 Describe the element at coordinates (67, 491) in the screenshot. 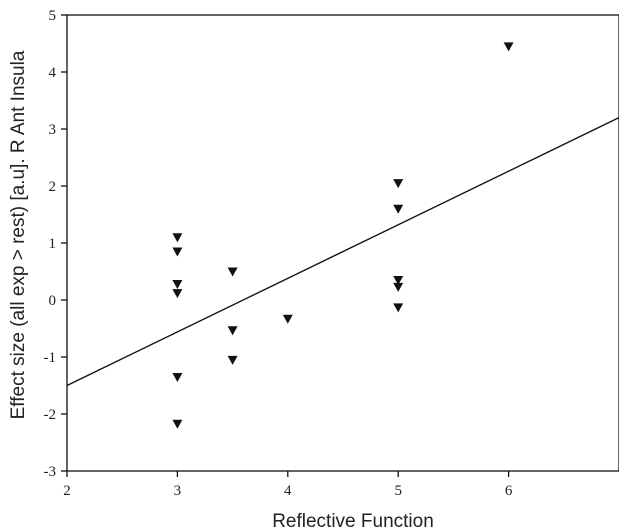

I see `x-tick-label: 2` at that location.